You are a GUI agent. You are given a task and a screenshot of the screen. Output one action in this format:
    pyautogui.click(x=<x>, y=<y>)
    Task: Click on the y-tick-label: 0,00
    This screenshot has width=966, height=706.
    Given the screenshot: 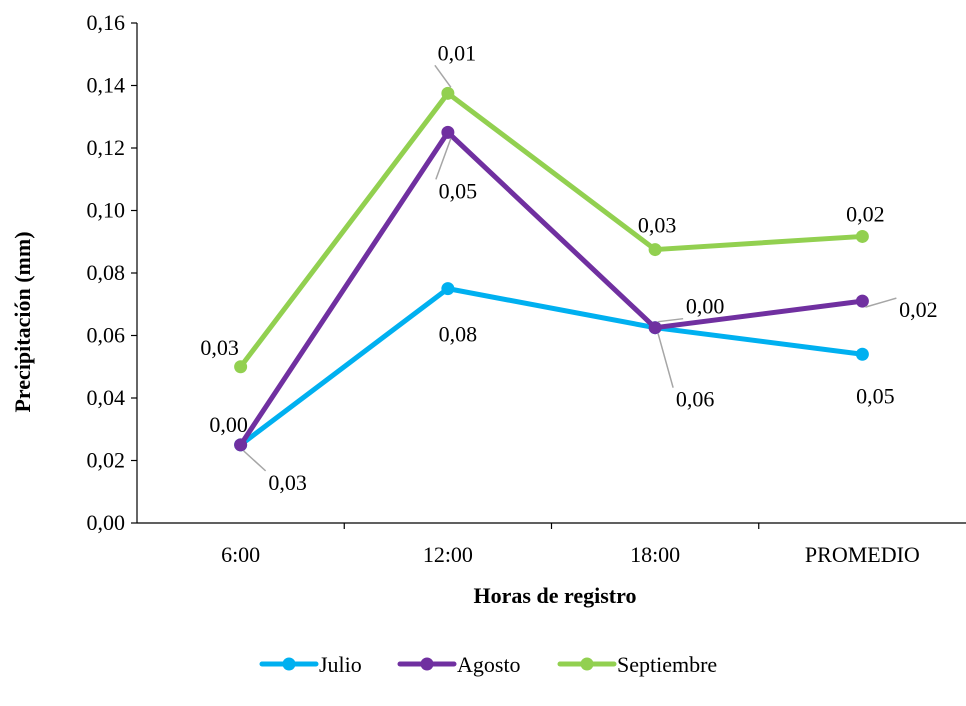 What is the action you would take?
    pyautogui.click(x=106, y=522)
    